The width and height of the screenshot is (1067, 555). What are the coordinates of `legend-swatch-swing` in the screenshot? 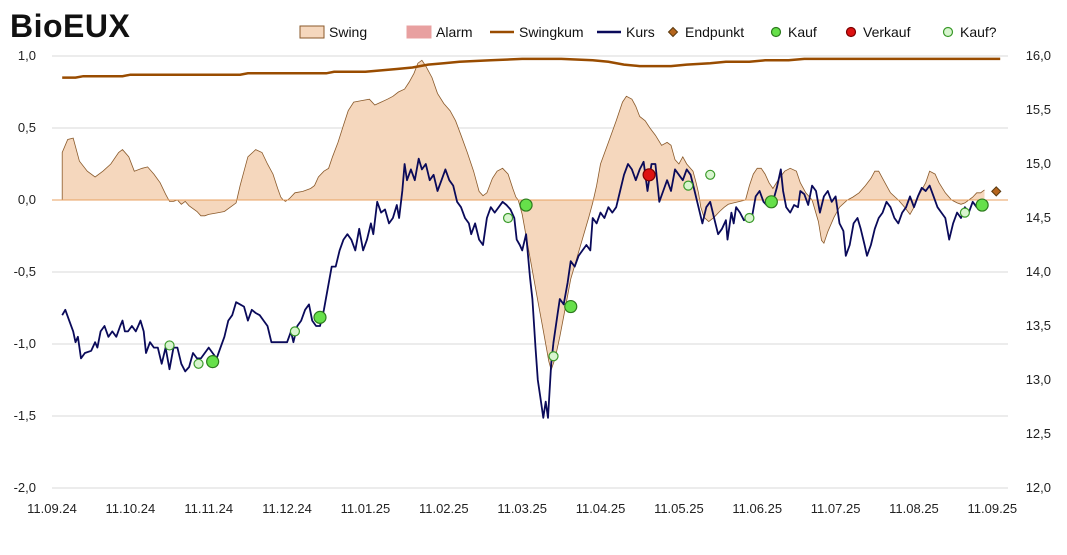 It's located at (312, 32).